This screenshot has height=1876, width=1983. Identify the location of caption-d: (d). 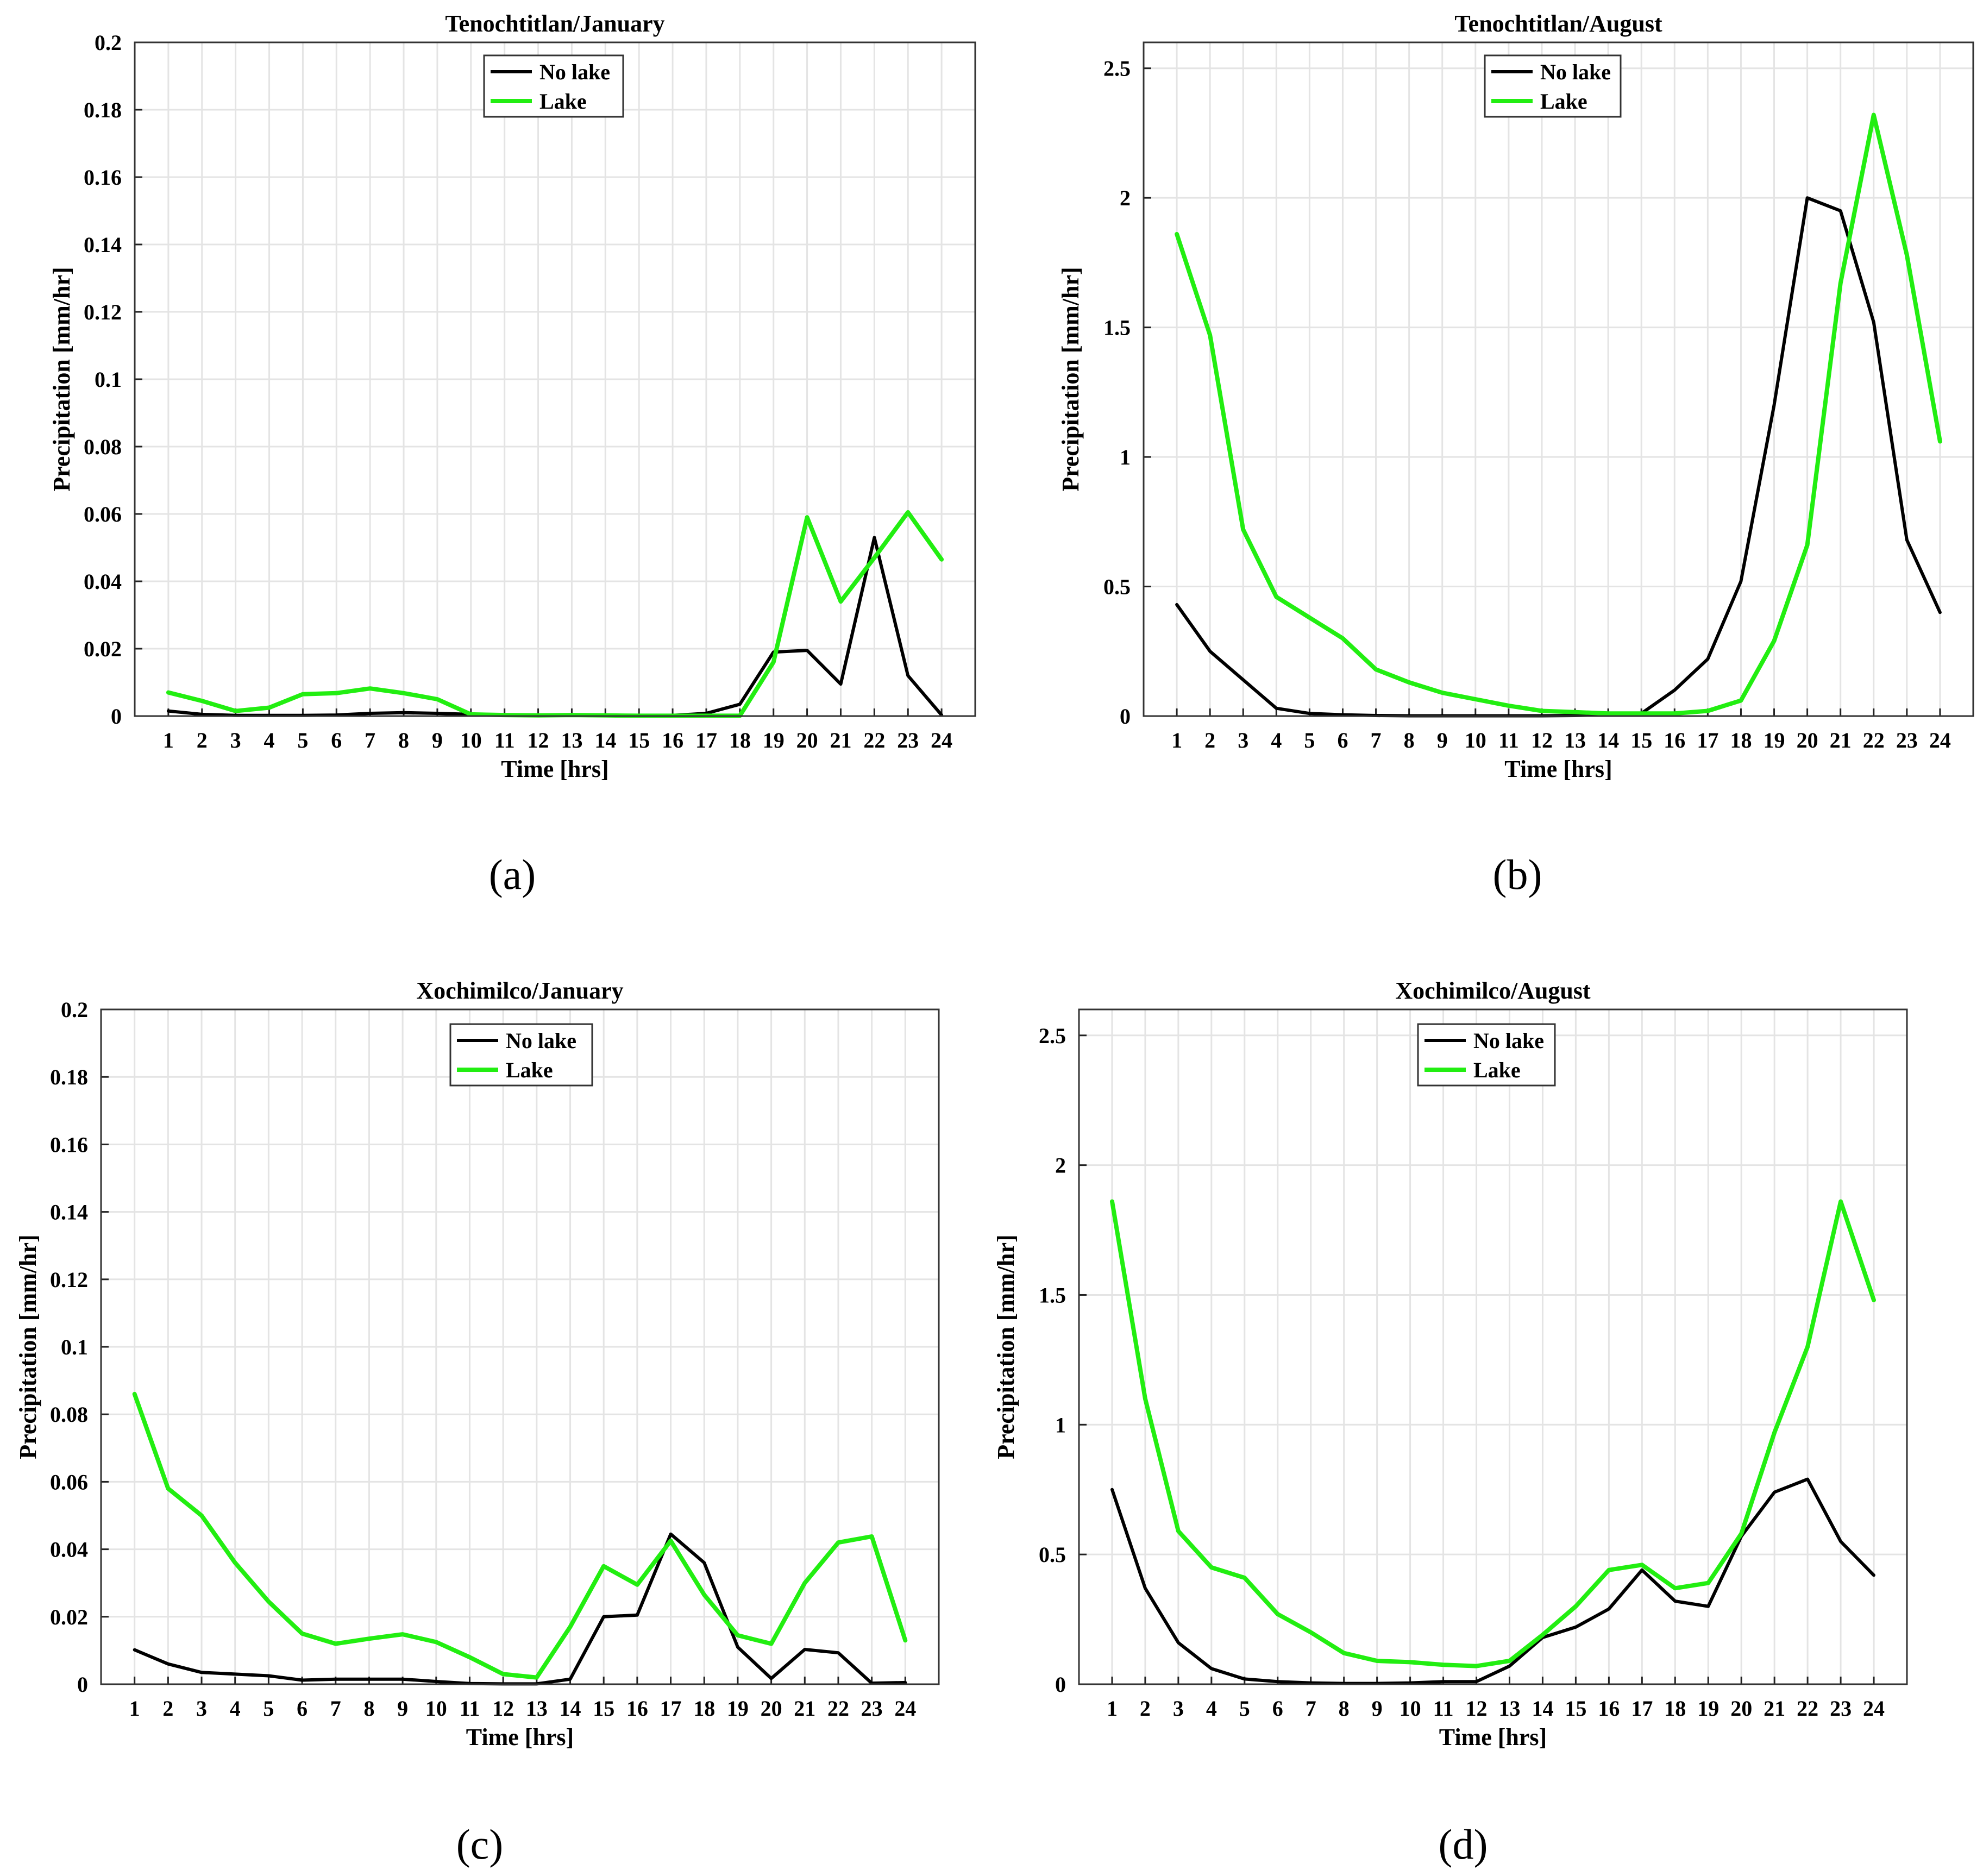
(1463, 1844).